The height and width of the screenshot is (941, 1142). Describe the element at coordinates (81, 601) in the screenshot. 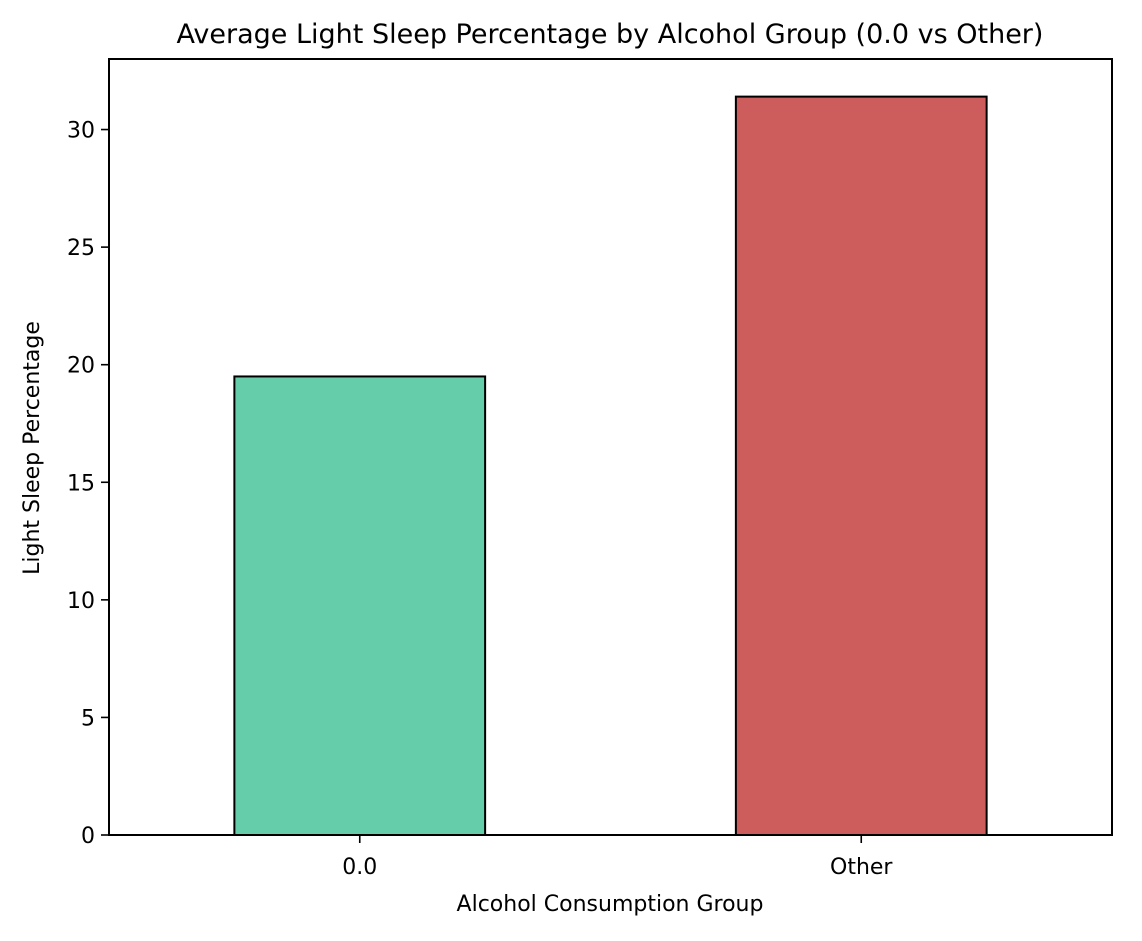

I see `y-tick-label: 10` at that location.